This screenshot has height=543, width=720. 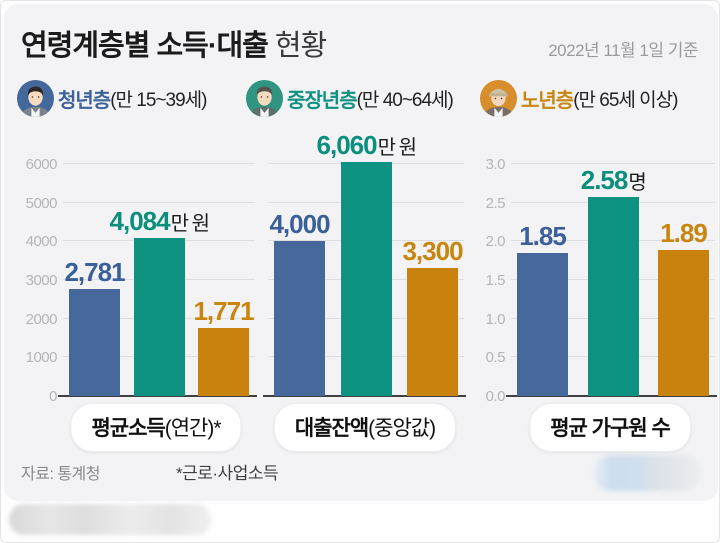 I want to click on bar-column-youth: 1.85, so click(x=542, y=309).